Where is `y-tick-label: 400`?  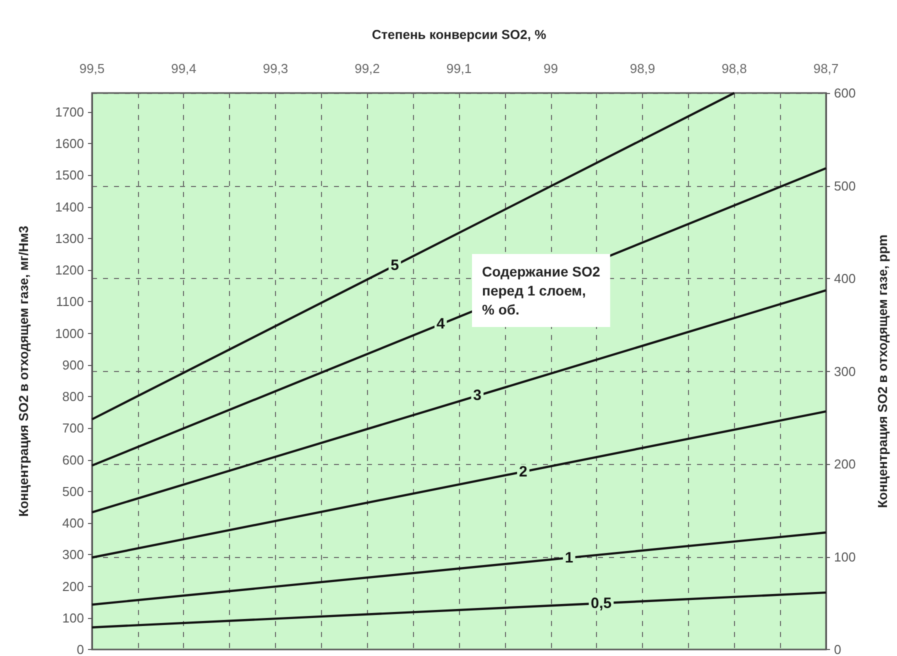
y-tick-label: 400 is located at coordinates (73, 523).